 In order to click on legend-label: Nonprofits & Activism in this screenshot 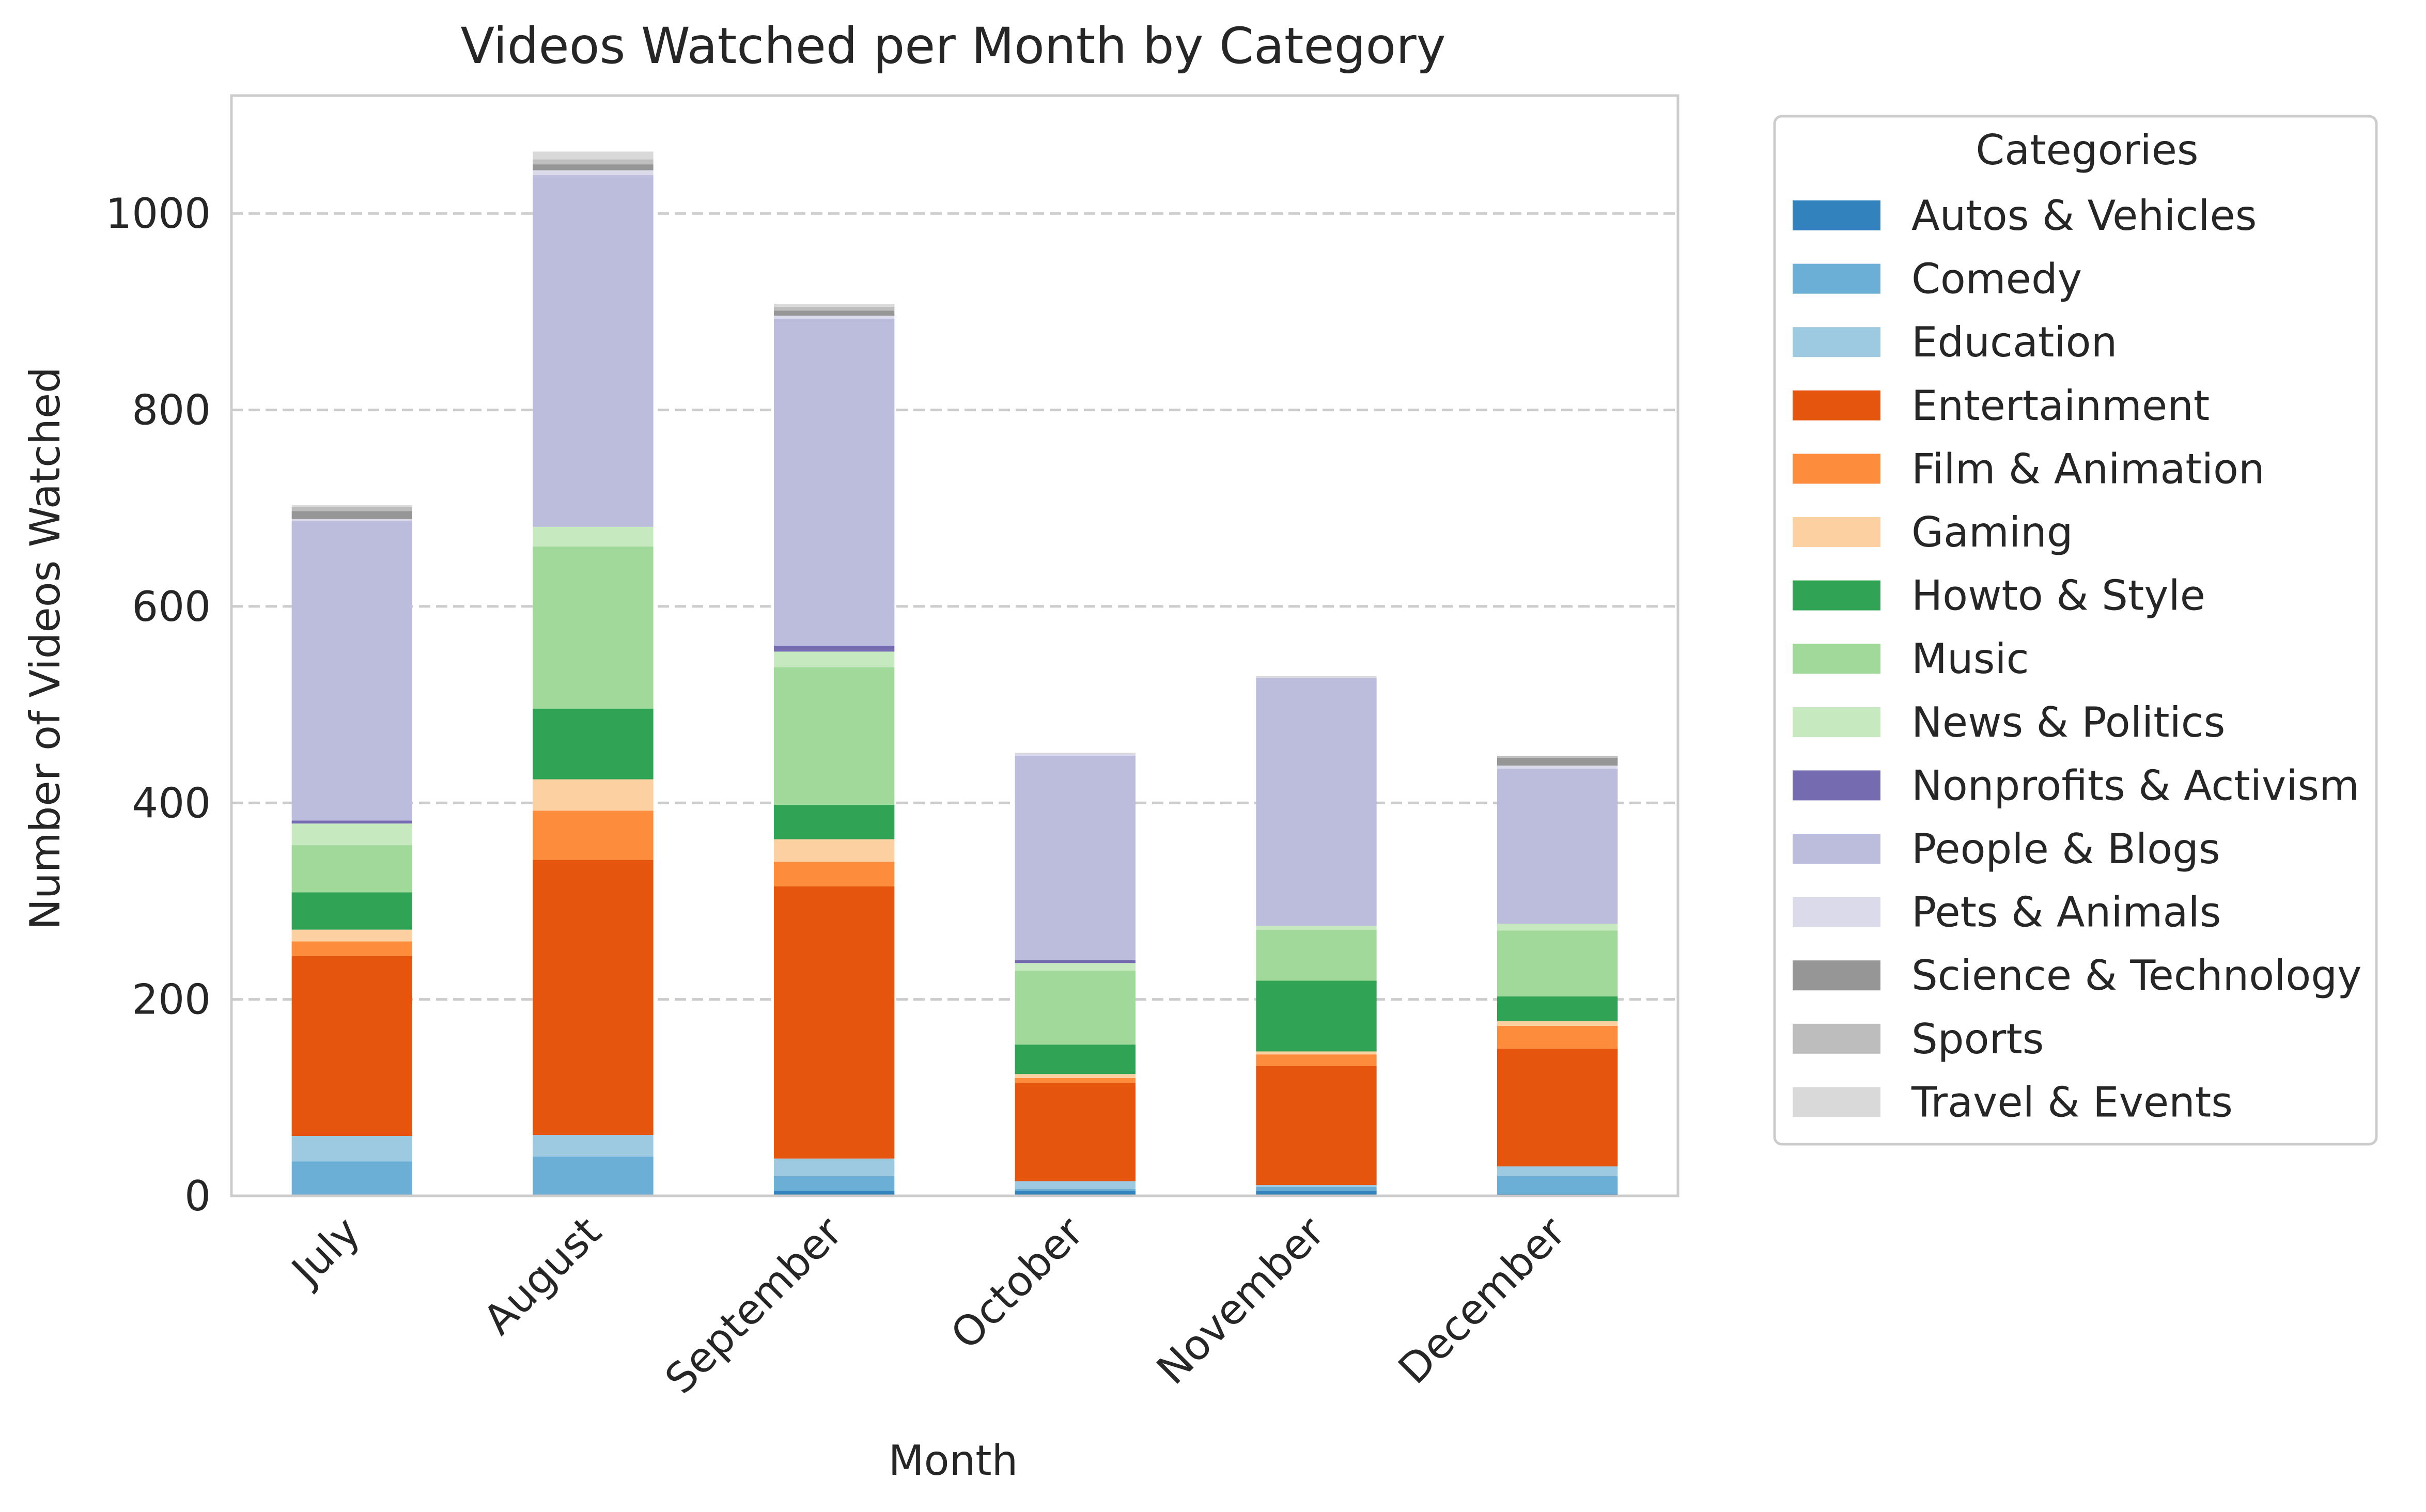, I will do `click(2135, 785)`.